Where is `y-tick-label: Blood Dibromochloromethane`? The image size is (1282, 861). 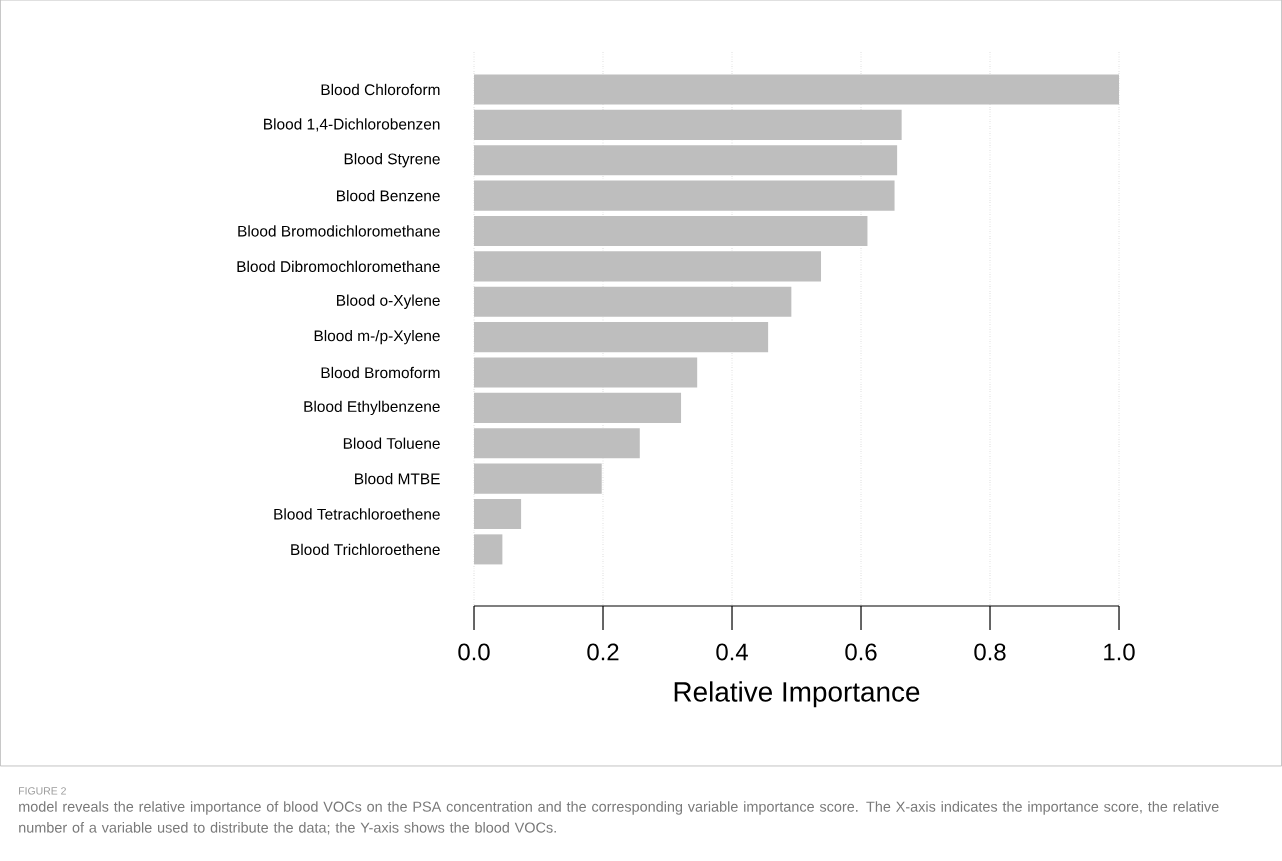
y-tick-label: Blood Dibromochloromethane is located at coordinates (338, 266).